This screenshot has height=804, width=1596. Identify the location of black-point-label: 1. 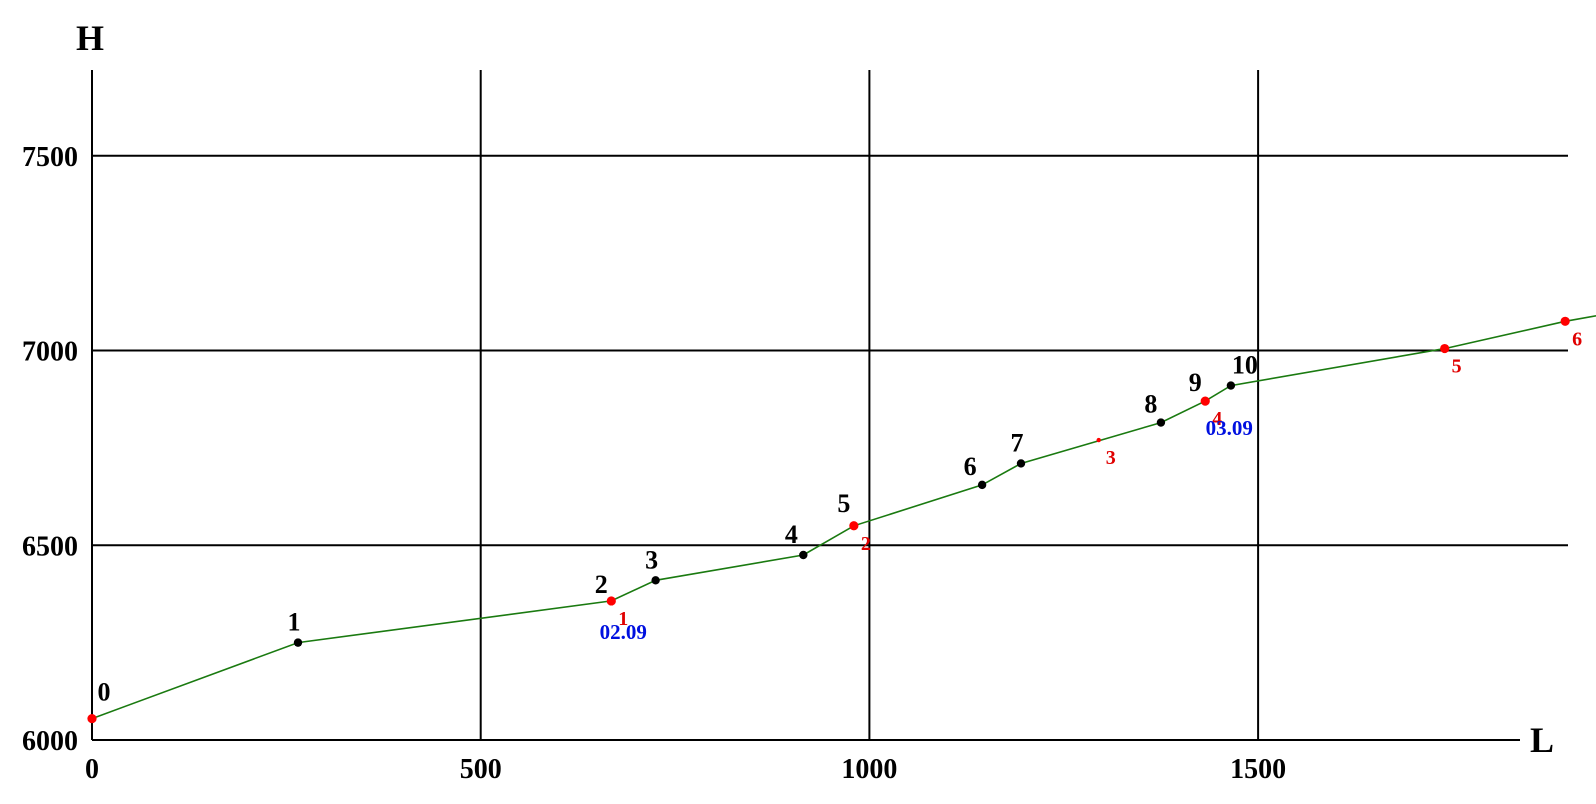
(294, 622).